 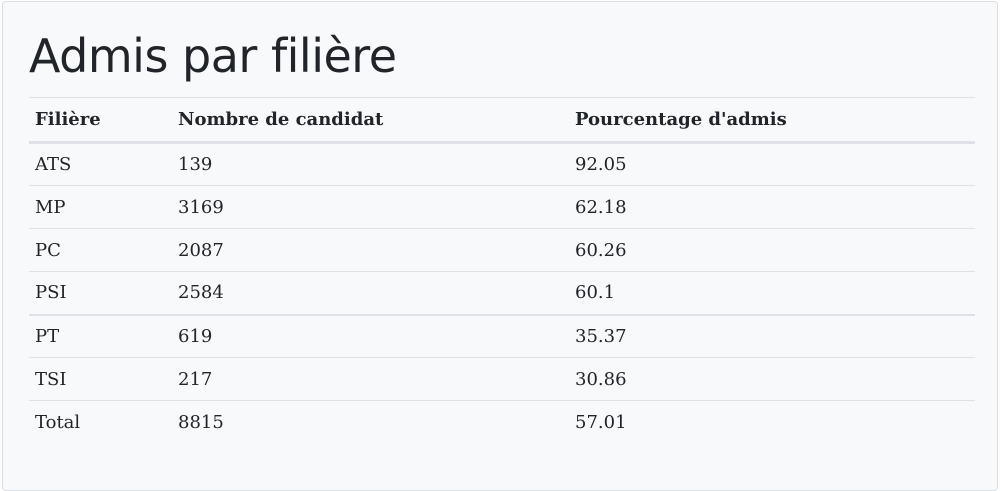 I want to click on cell-filiere: PSI, so click(x=100, y=293).